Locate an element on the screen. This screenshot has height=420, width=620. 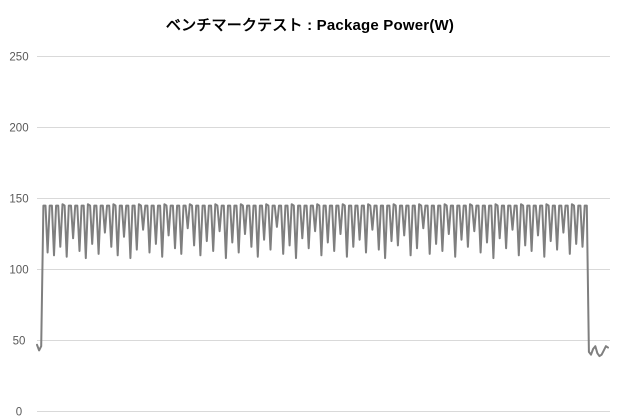
y-axis-tick-label: 50 is located at coordinates (19, 342).